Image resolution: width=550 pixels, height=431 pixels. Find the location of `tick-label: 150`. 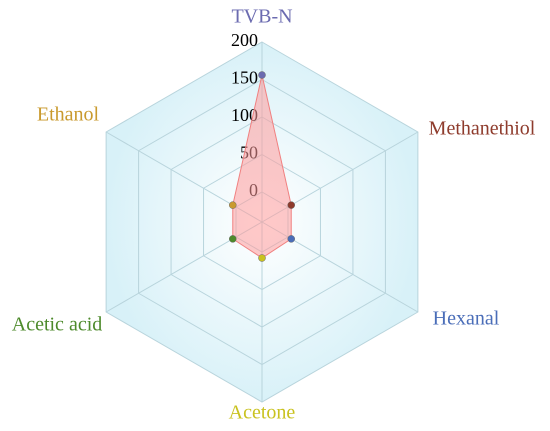

tick-label: 150 is located at coordinates (244, 78).